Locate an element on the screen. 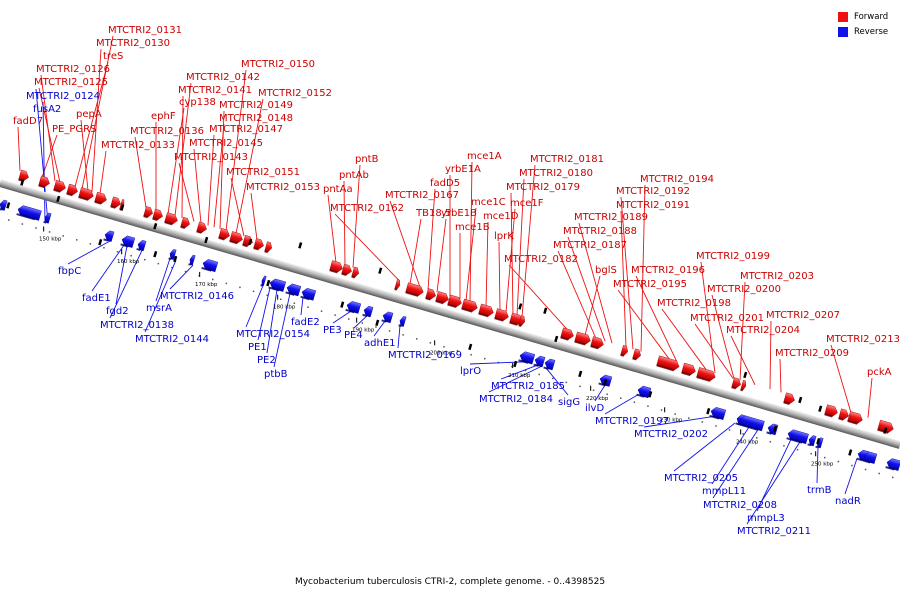 This screenshot has width=900, height=600. forward-gene-label: bglS is located at coordinates (606, 270).